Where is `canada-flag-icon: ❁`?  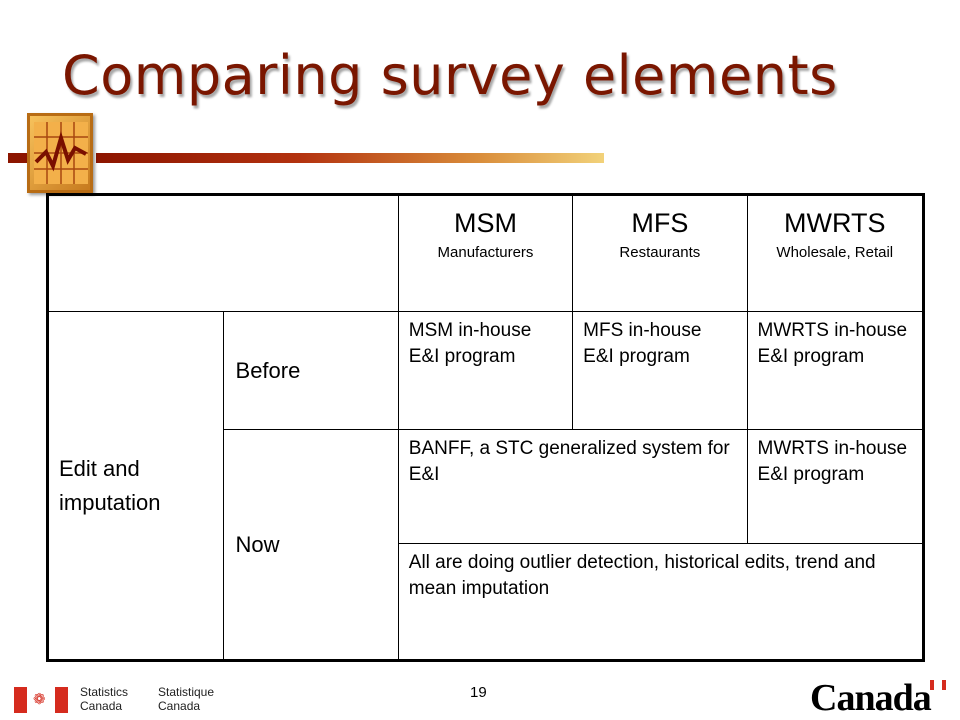
canada-flag-icon: ❁ is located at coordinates (41, 700).